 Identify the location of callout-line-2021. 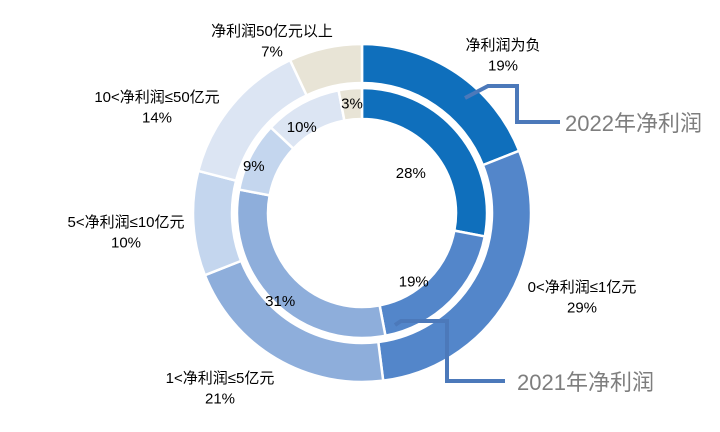
(449, 351).